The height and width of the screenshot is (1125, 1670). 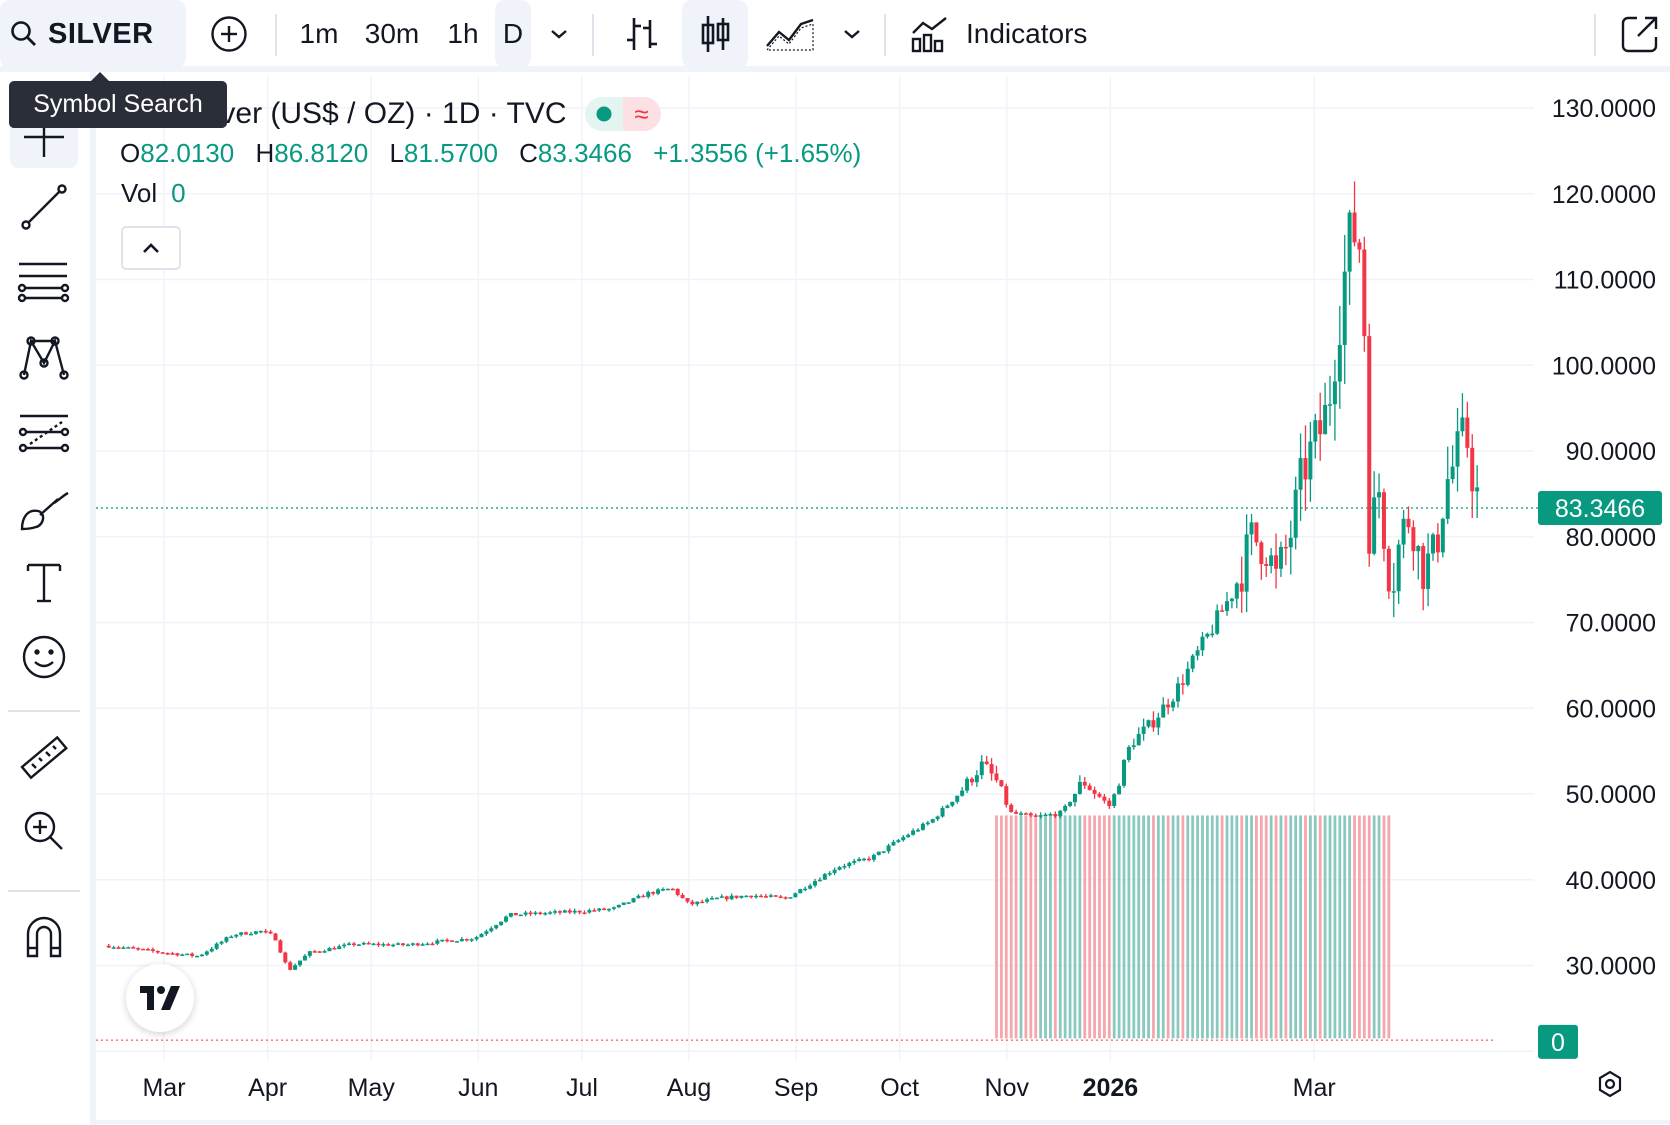 What do you see at coordinates (44, 937) in the screenshot?
I see `magnet-mode-button` at bounding box center [44, 937].